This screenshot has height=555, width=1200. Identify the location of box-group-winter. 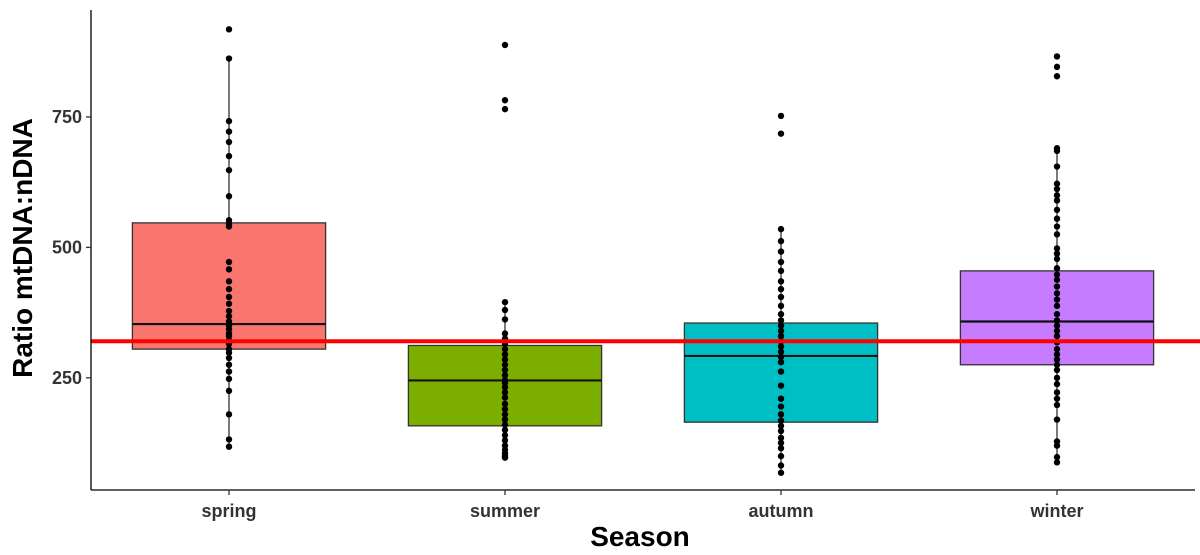
(1057, 259).